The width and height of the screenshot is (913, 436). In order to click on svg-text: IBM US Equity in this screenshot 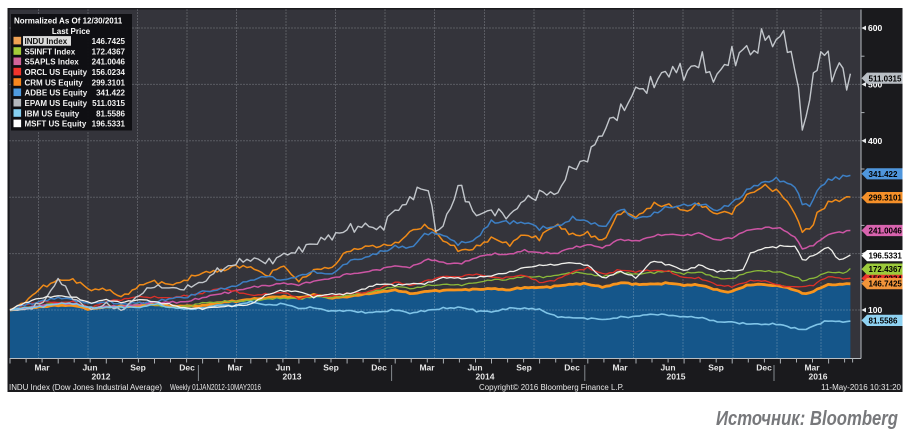, I will do `click(52, 113)`.